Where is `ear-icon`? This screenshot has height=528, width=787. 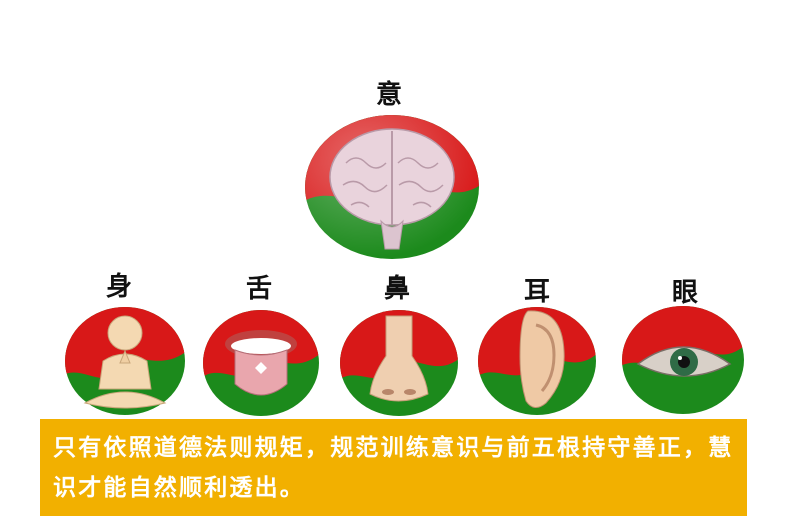 ear-icon is located at coordinates (542, 359).